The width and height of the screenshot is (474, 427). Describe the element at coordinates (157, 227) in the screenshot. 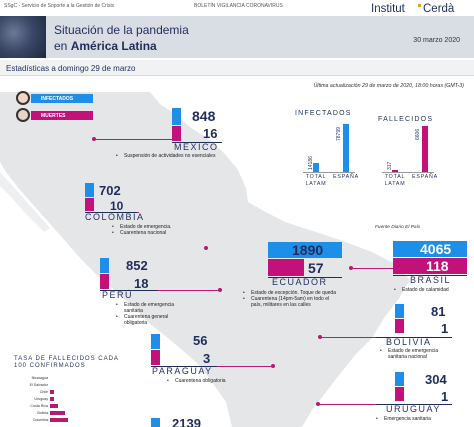

I see `colombia-note-1: Estado de emergencia.` at that location.